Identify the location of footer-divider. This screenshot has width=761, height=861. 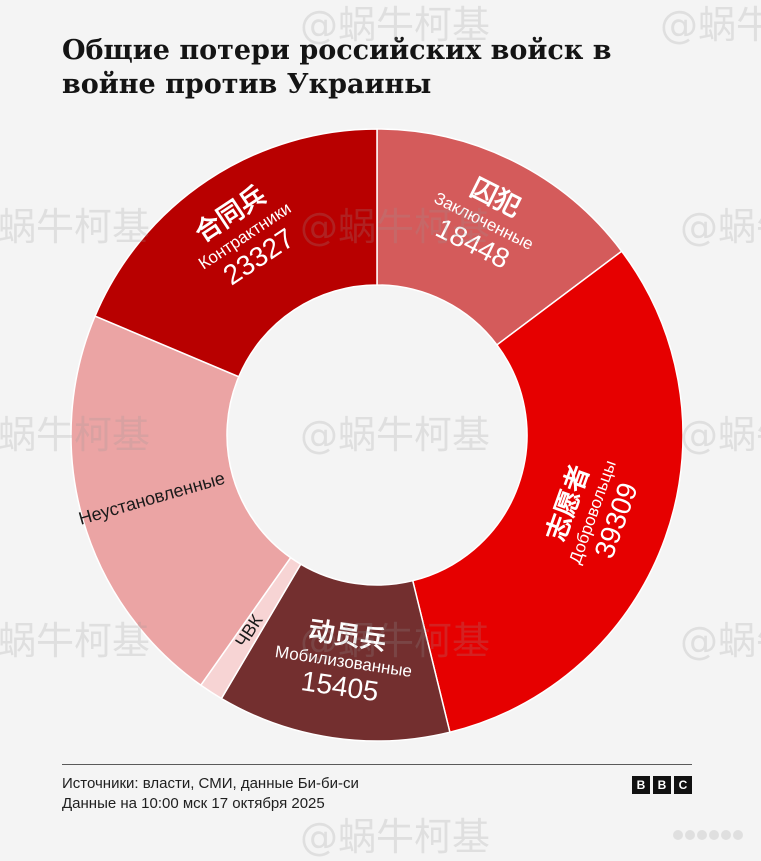
(377, 764).